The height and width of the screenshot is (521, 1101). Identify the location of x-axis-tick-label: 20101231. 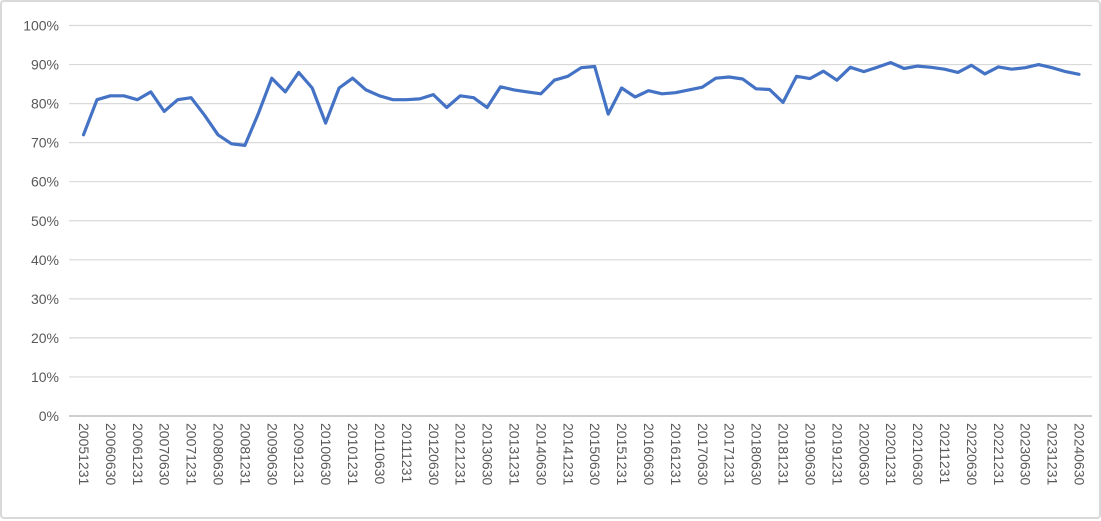
(353, 454).